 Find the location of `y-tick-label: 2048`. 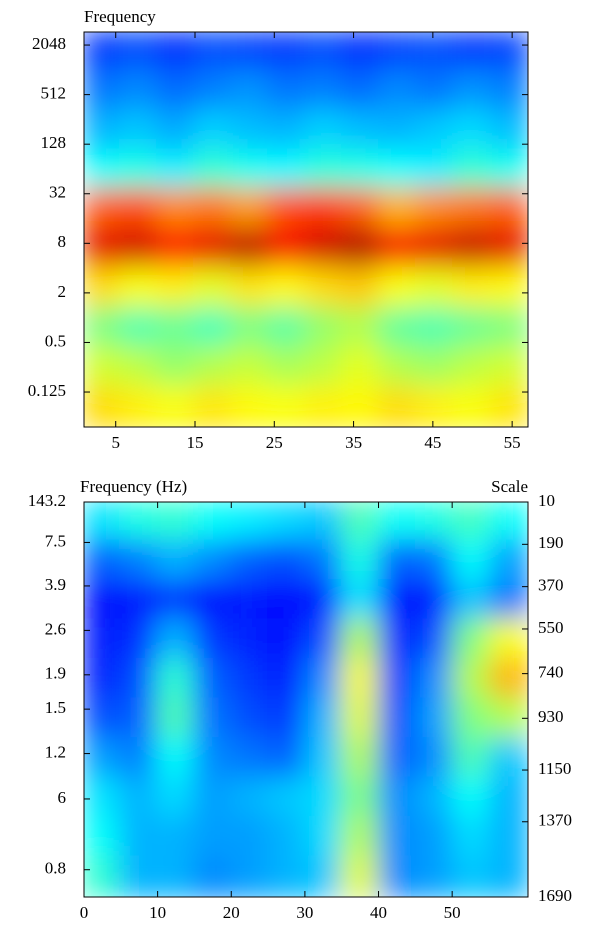

y-tick-label: 2048 is located at coordinates (49, 43).